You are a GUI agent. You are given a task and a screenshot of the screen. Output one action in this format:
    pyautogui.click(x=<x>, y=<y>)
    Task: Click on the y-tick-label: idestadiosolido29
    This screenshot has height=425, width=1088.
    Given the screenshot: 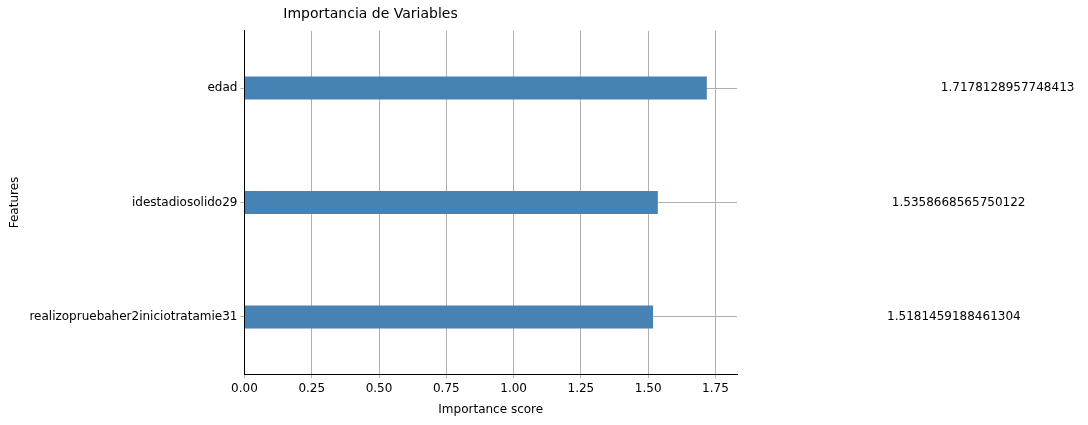 What is the action you would take?
    pyautogui.click(x=185, y=201)
    